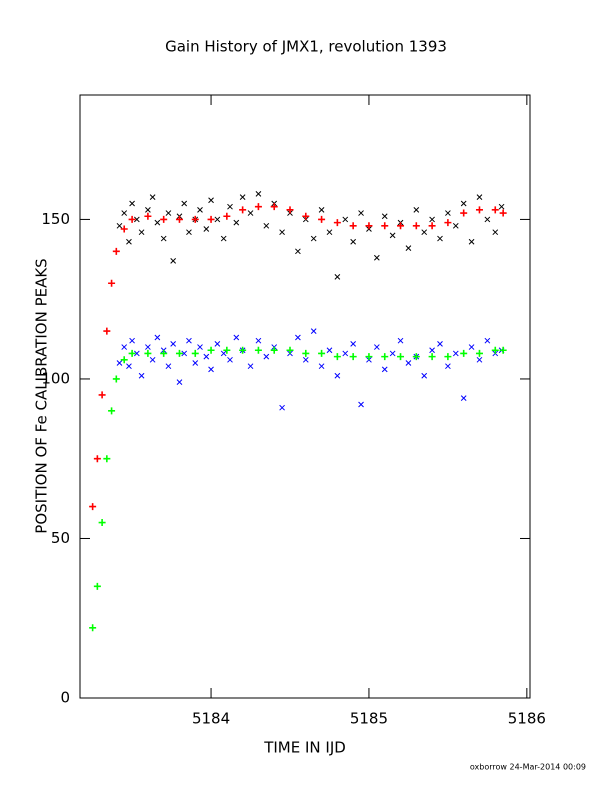 This screenshot has width=612, height=792. What do you see at coordinates (527, 719) in the screenshot?
I see `x-tick-label: 5186` at bounding box center [527, 719].